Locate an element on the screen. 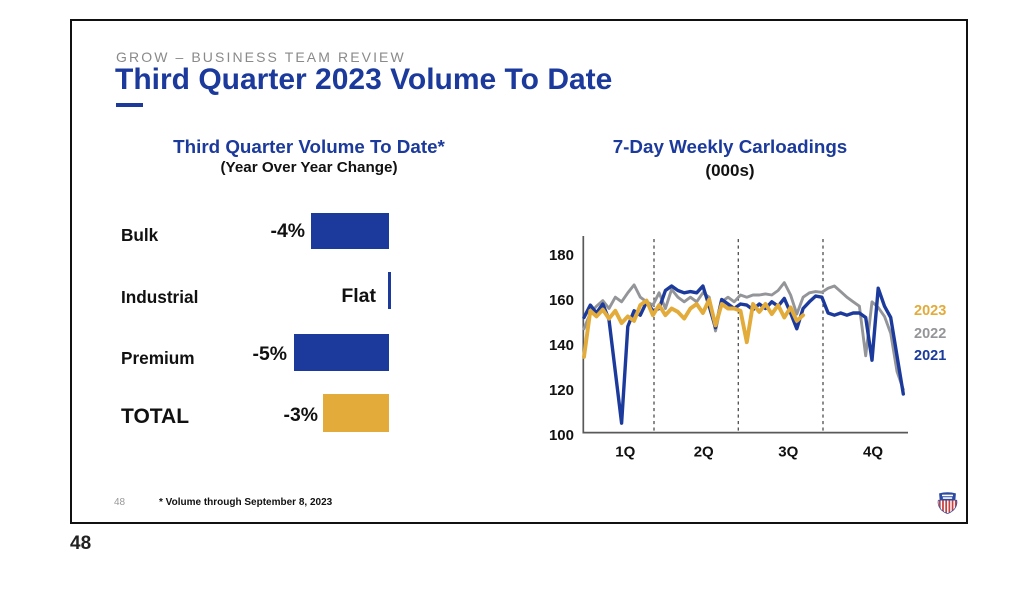  svg-text: 100 is located at coordinates (561, 435).